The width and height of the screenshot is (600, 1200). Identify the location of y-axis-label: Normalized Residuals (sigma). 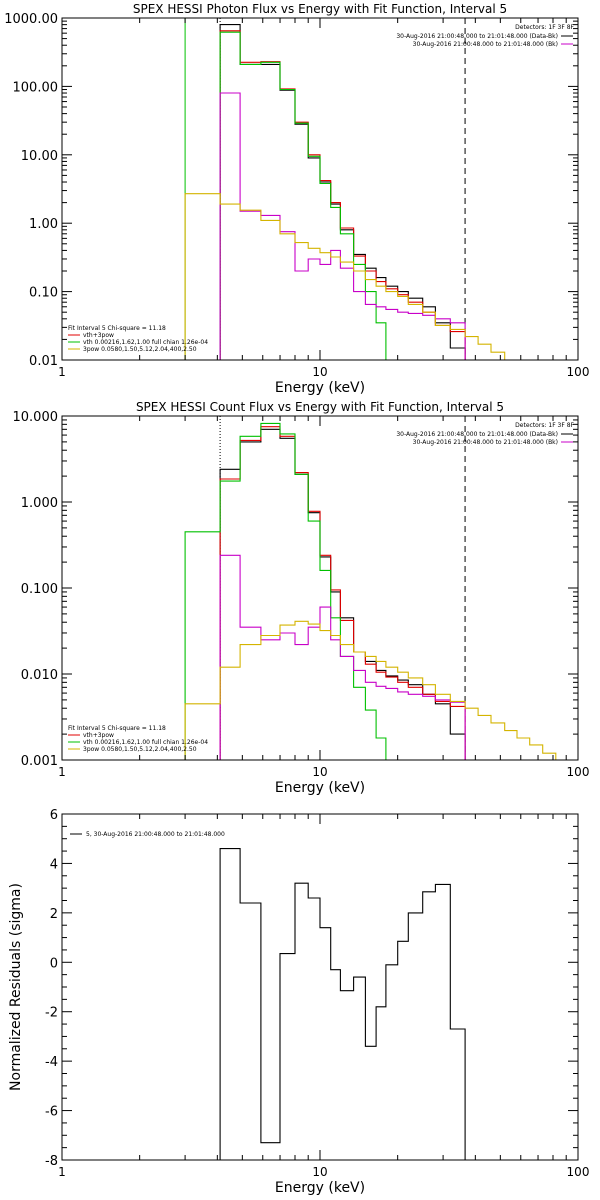
(16, 987).